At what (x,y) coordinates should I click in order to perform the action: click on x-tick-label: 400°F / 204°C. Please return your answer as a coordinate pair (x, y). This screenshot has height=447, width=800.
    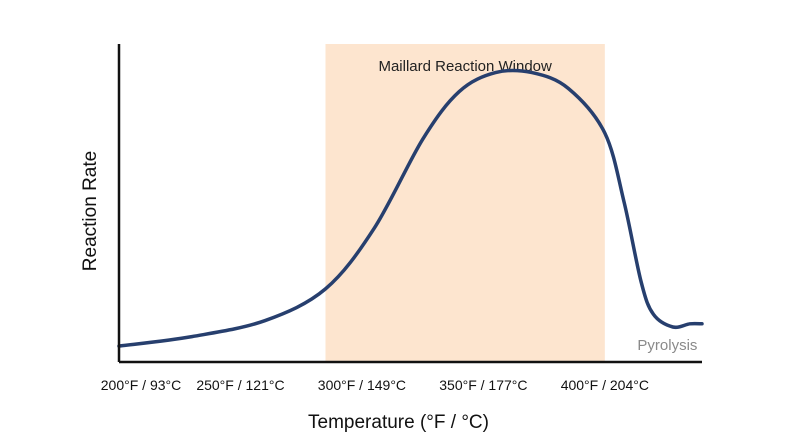
    Looking at the image, I should click on (605, 385).